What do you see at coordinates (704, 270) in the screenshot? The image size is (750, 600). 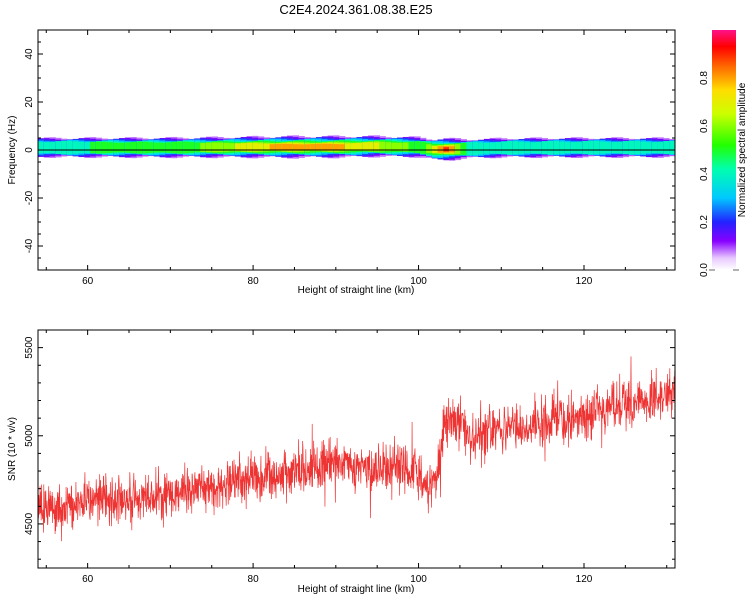 I see `colorbar-tick-label: 0.0` at bounding box center [704, 270].